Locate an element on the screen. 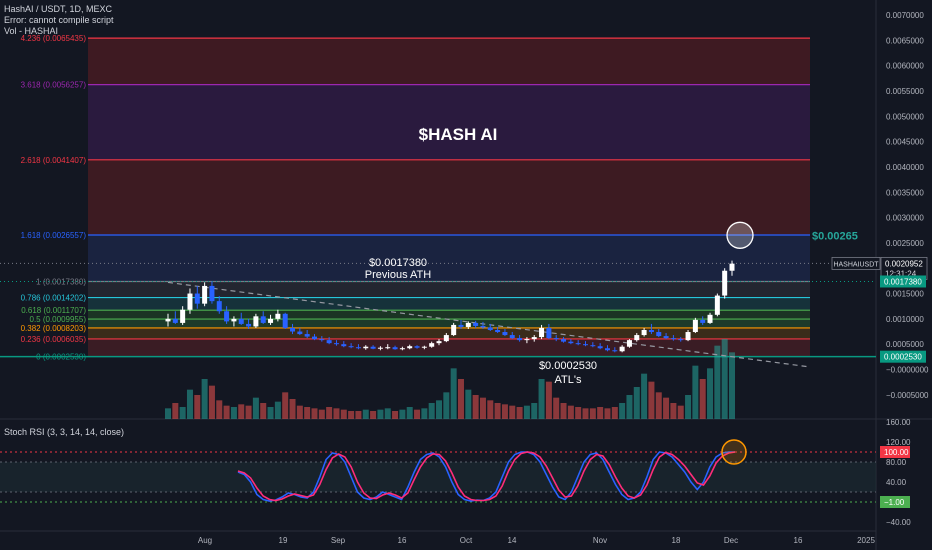 This screenshot has width=932, height=550. price-axis-tick: 0.0045000 is located at coordinates (905, 142).